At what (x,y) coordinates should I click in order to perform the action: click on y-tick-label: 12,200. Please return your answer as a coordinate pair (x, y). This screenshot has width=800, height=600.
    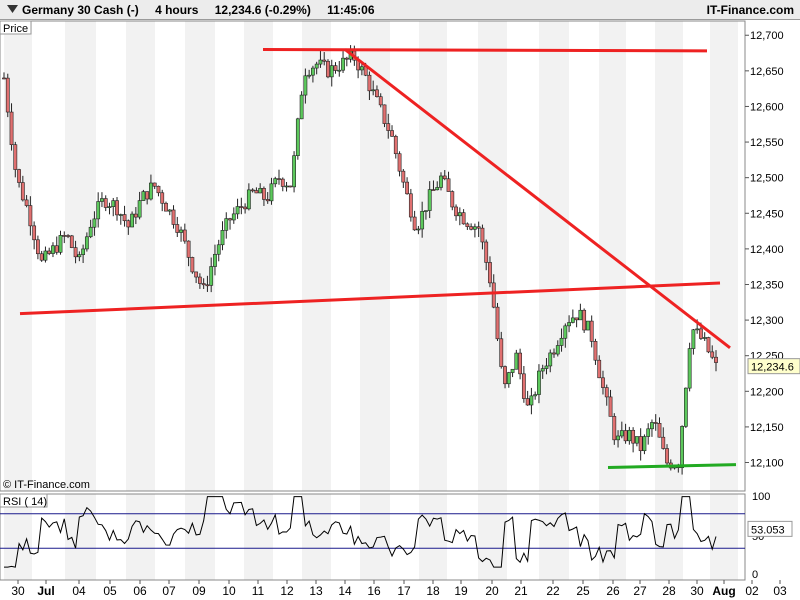
    Looking at the image, I should click on (767, 392).